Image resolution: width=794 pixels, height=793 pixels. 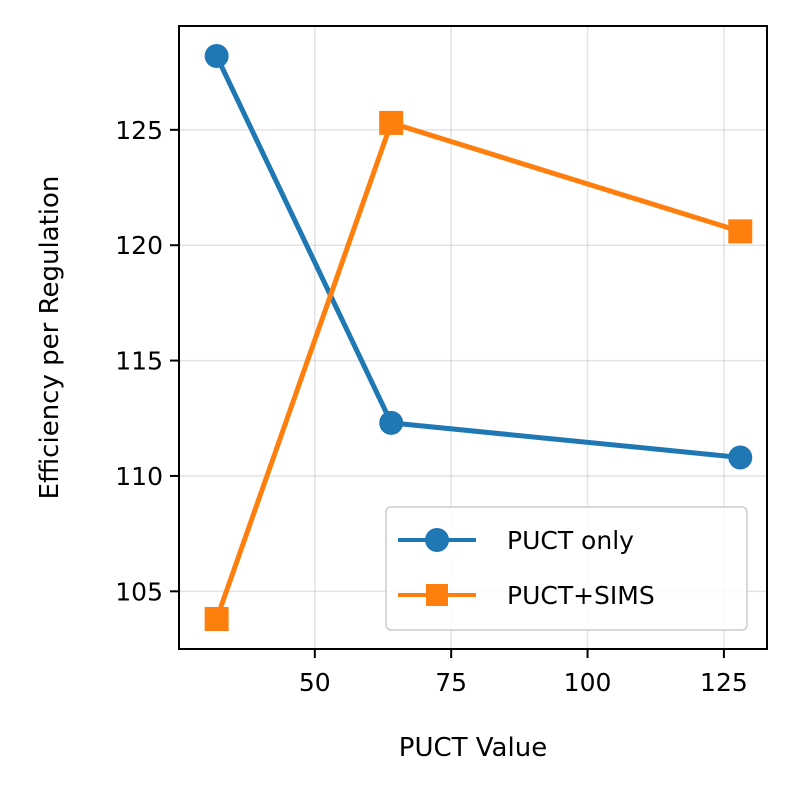 I want to click on x-axis-label: PUCT Value, so click(x=473, y=748).